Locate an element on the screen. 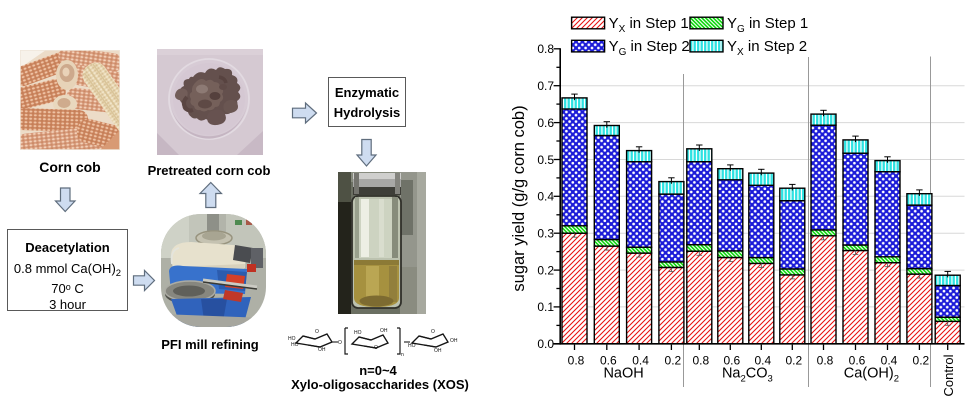 The height and width of the screenshot is (414, 968). svg-text: n is located at coordinates (402, 355).